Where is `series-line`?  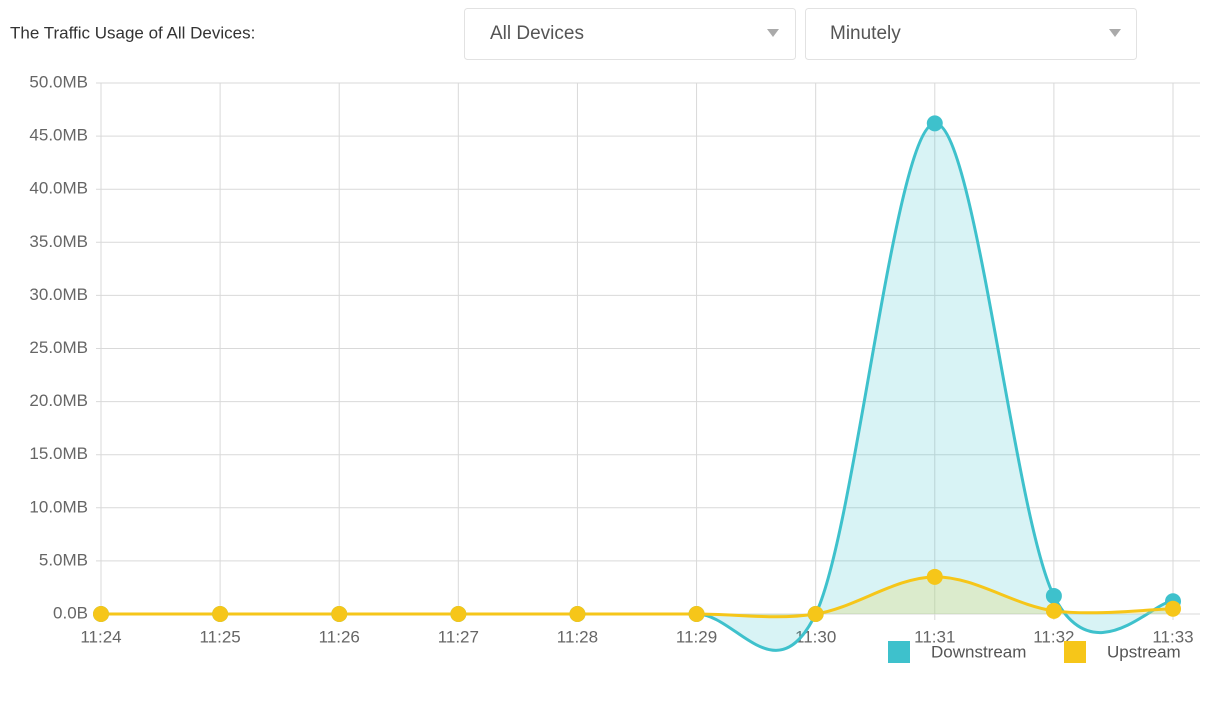
series-line is located at coordinates (637, 597).